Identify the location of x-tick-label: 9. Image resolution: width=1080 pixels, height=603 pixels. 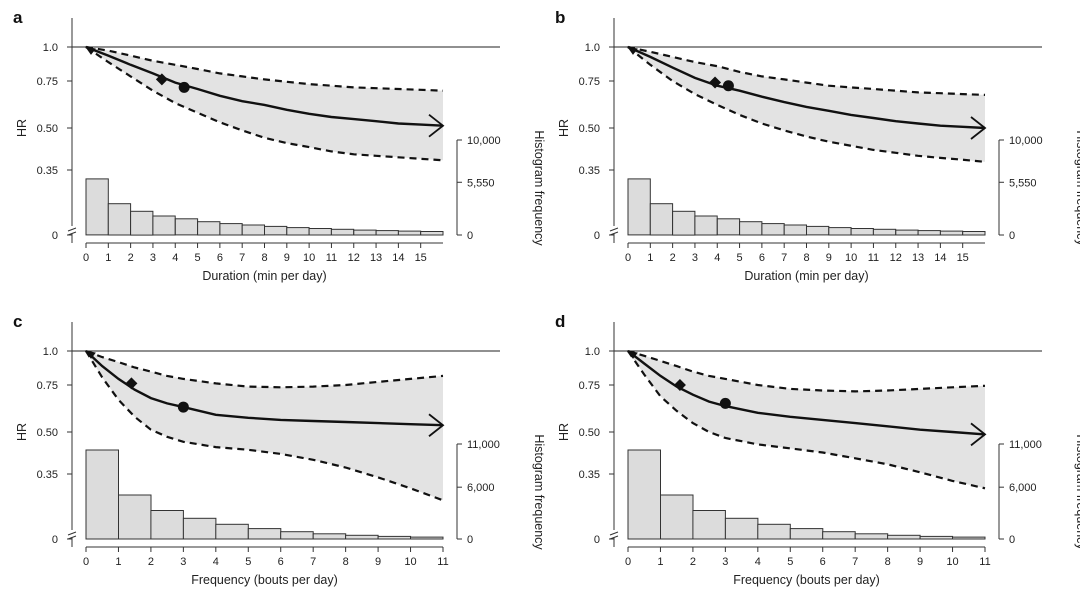
(287, 258).